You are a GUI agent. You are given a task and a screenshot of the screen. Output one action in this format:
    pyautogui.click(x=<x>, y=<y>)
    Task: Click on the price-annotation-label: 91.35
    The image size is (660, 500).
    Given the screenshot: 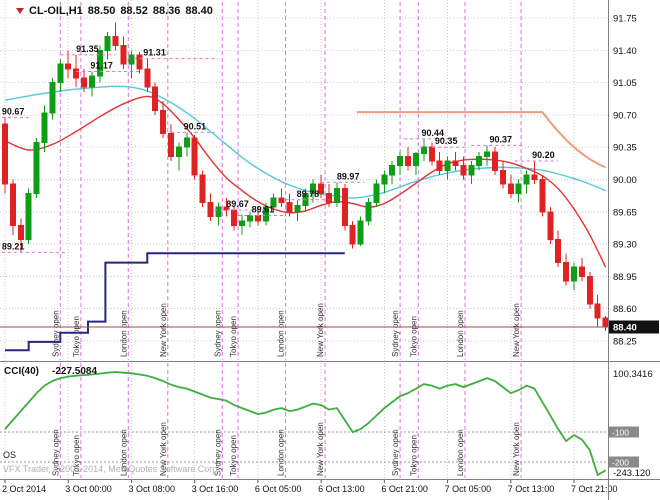 What is the action you would take?
    pyautogui.click(x=87, y=49)
    